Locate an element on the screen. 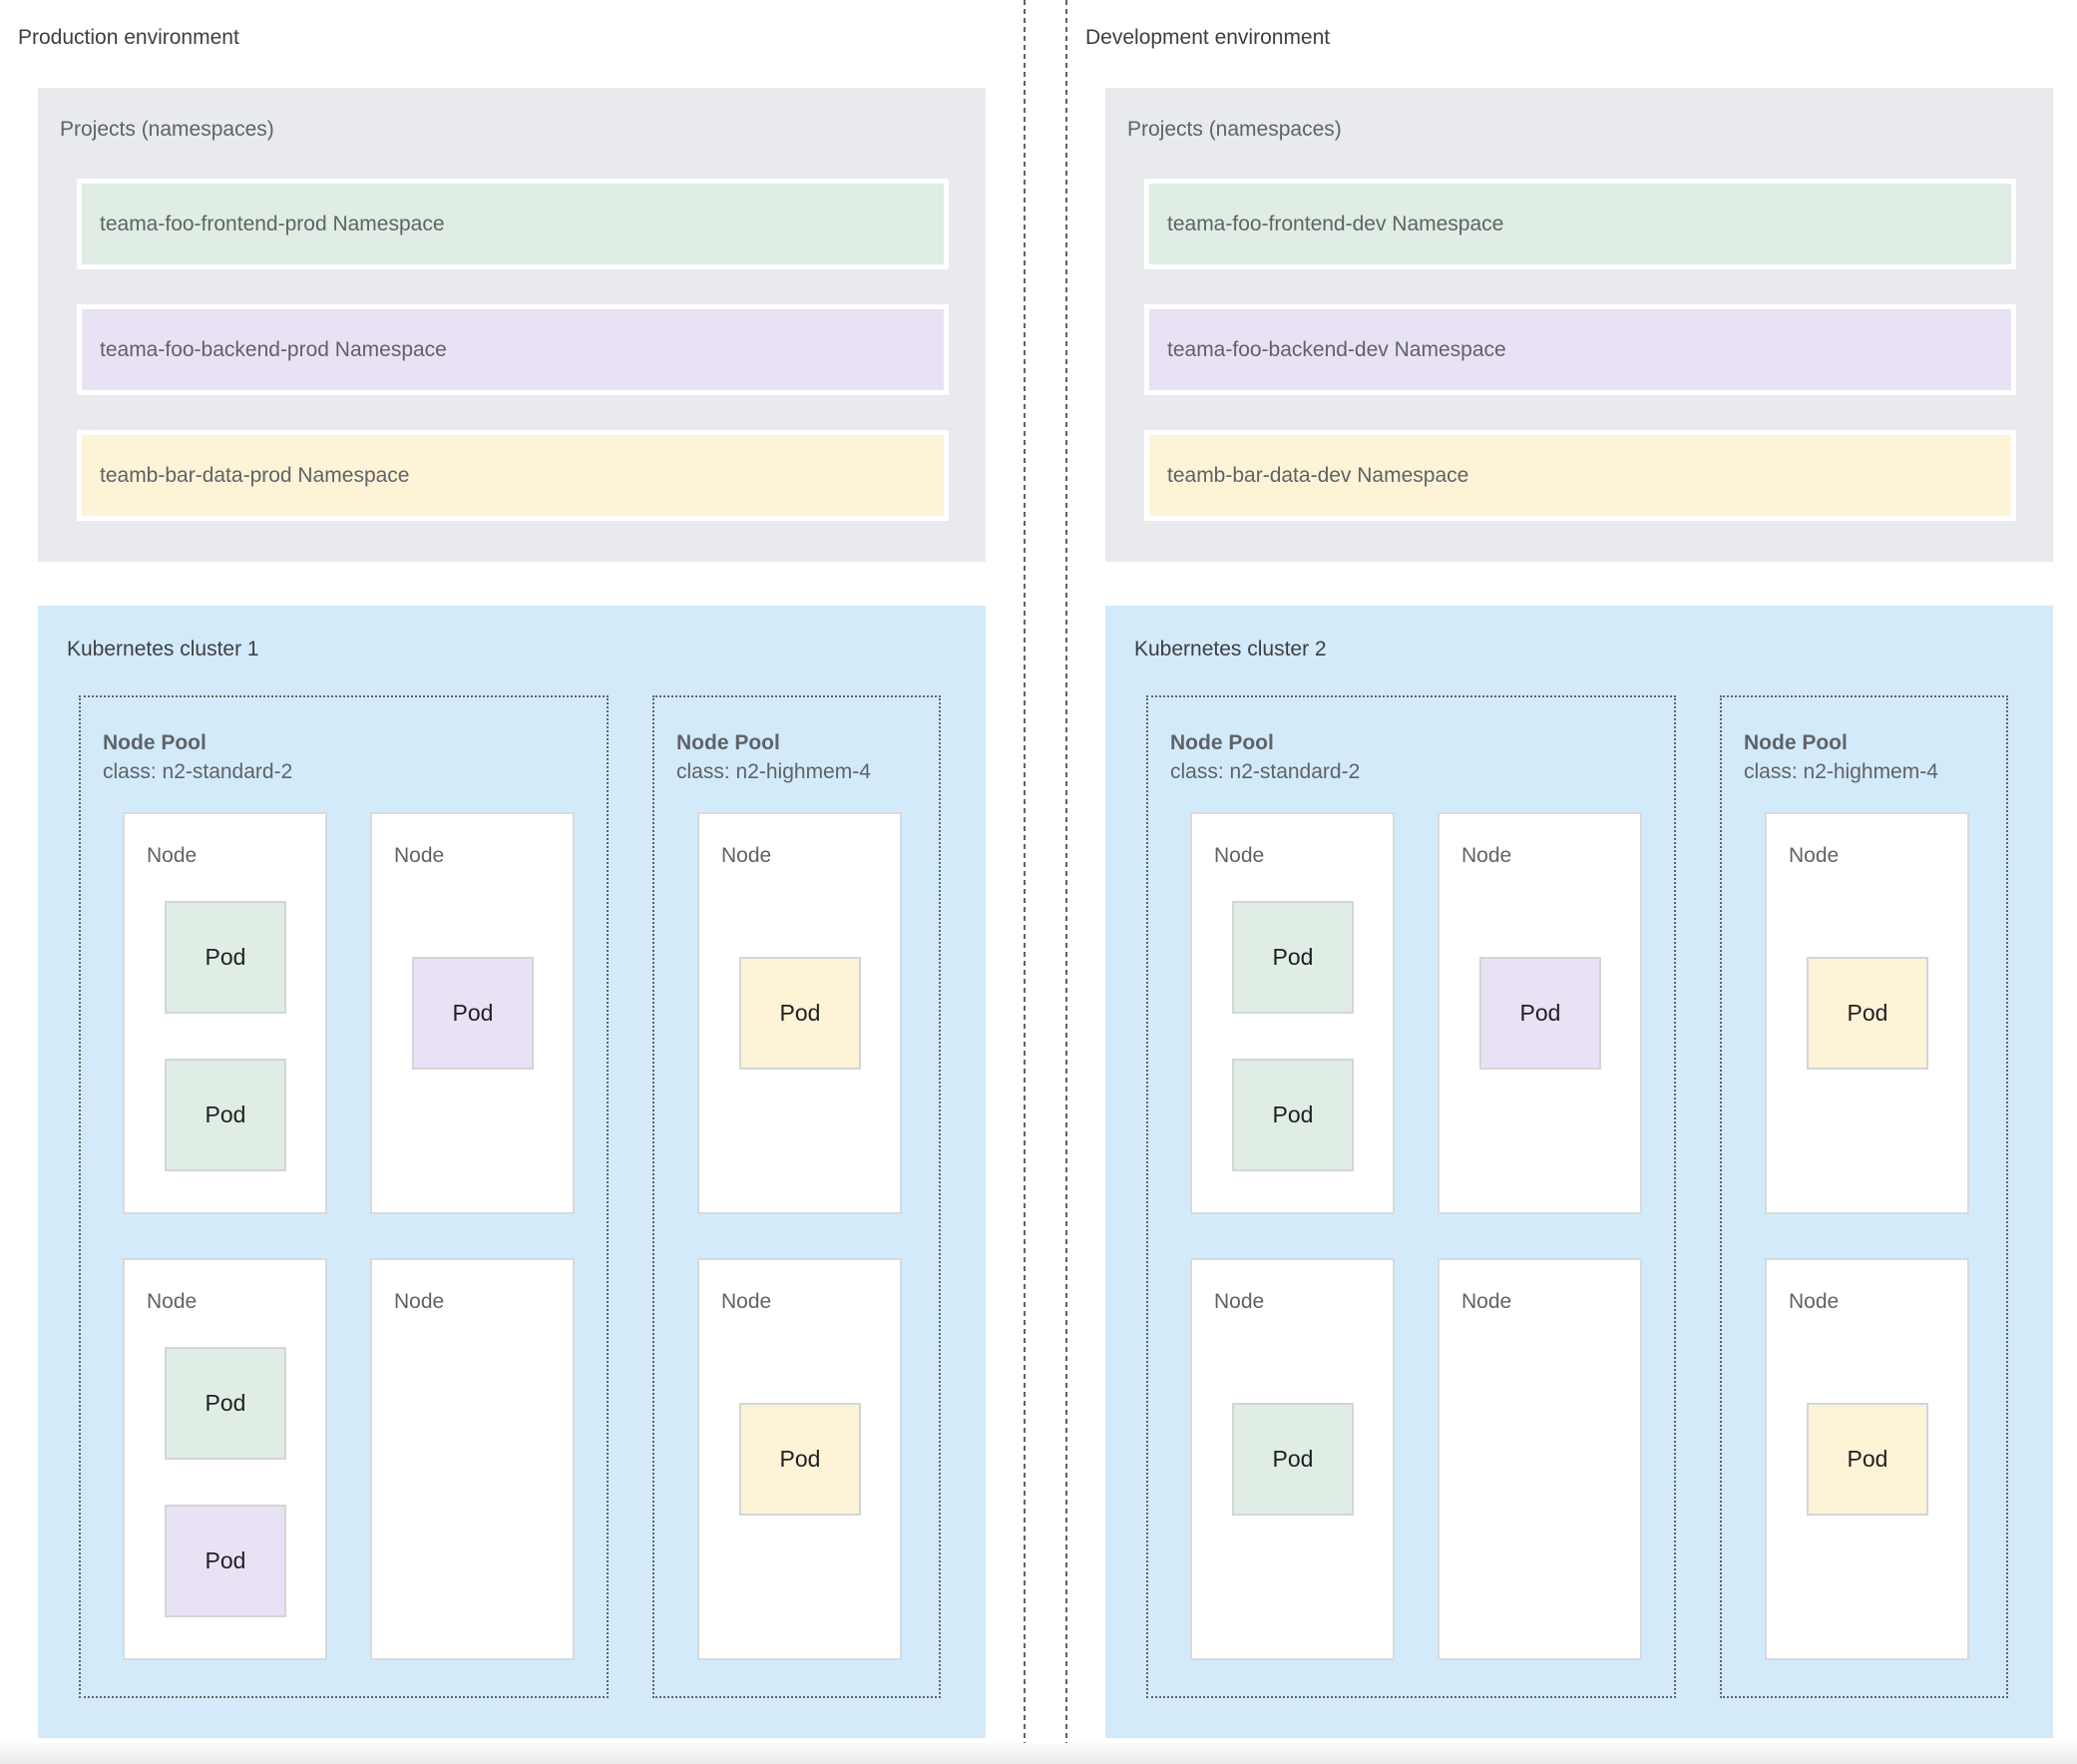  namespace-label: teama-foo-frontend-prod Namespace is located at coordinates (513, 224).